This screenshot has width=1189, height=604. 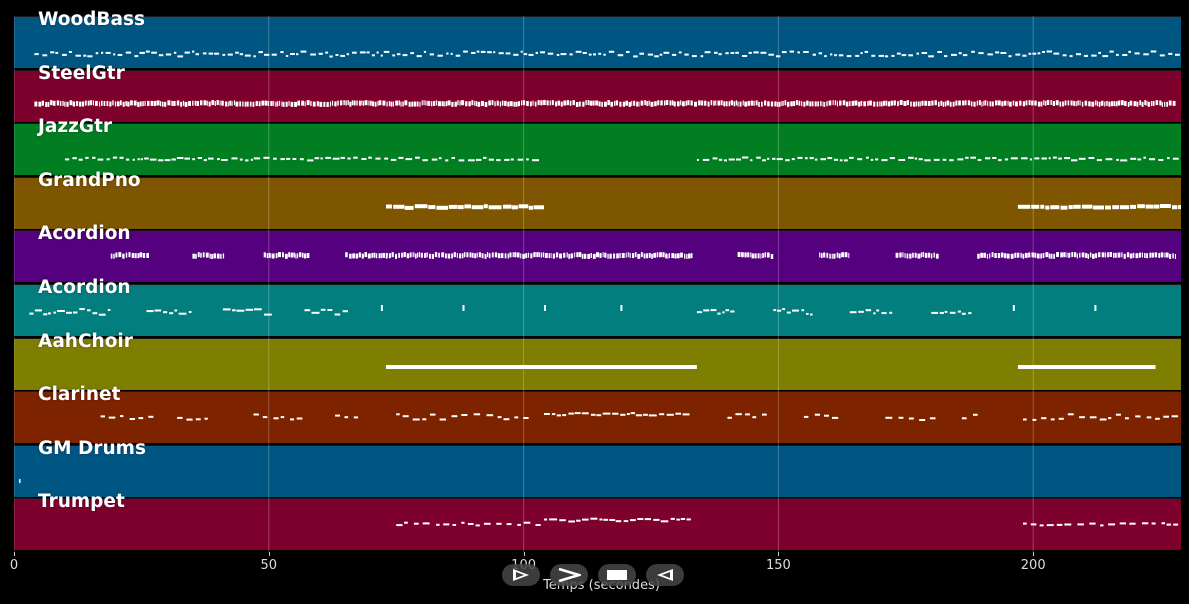 I want to click on stop-icon, so click(x=617, y=575).